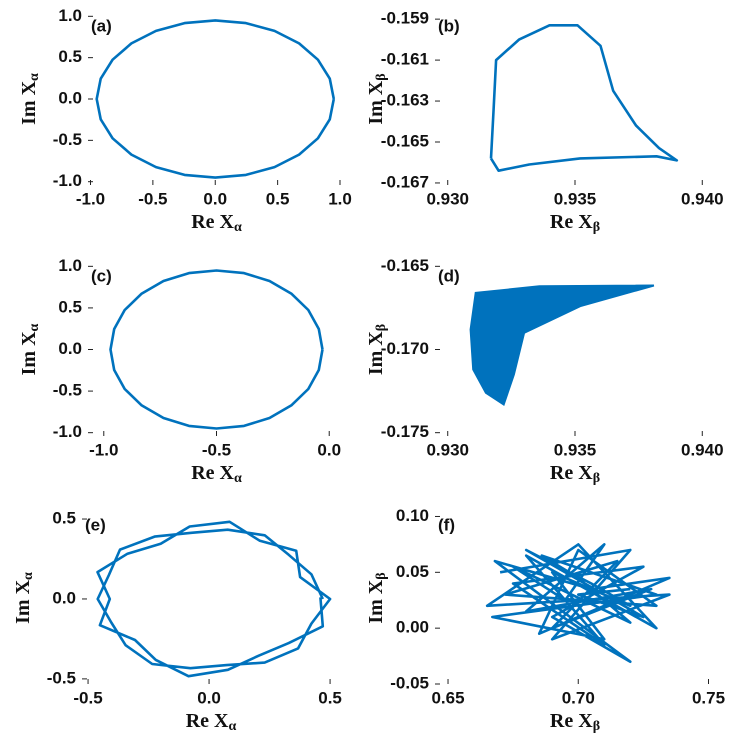  I want to click on panel-label: (b), so click(449, 25).